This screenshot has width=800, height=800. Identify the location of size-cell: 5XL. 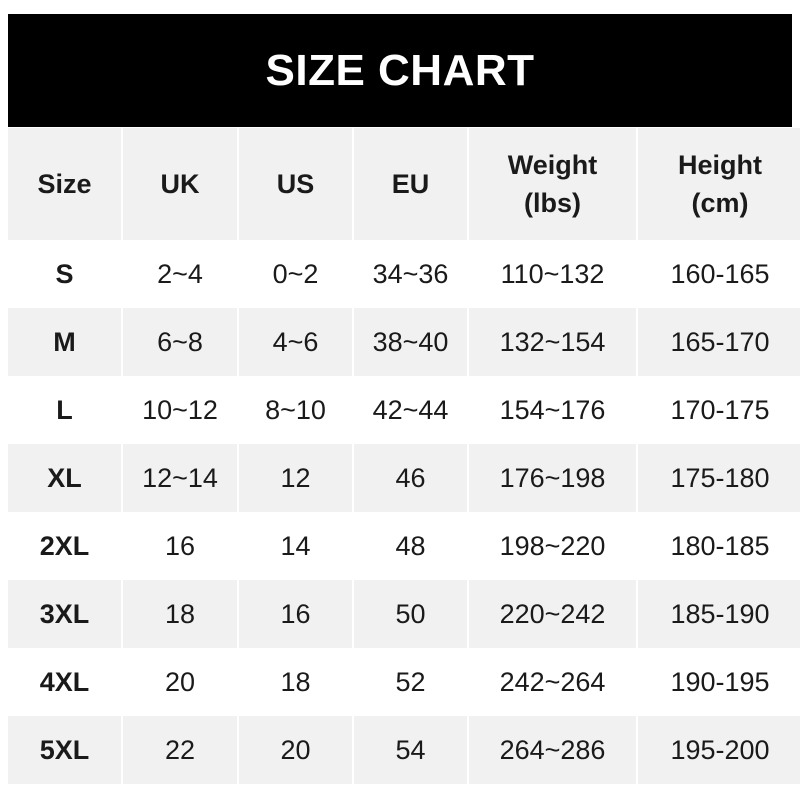
(64, 750).